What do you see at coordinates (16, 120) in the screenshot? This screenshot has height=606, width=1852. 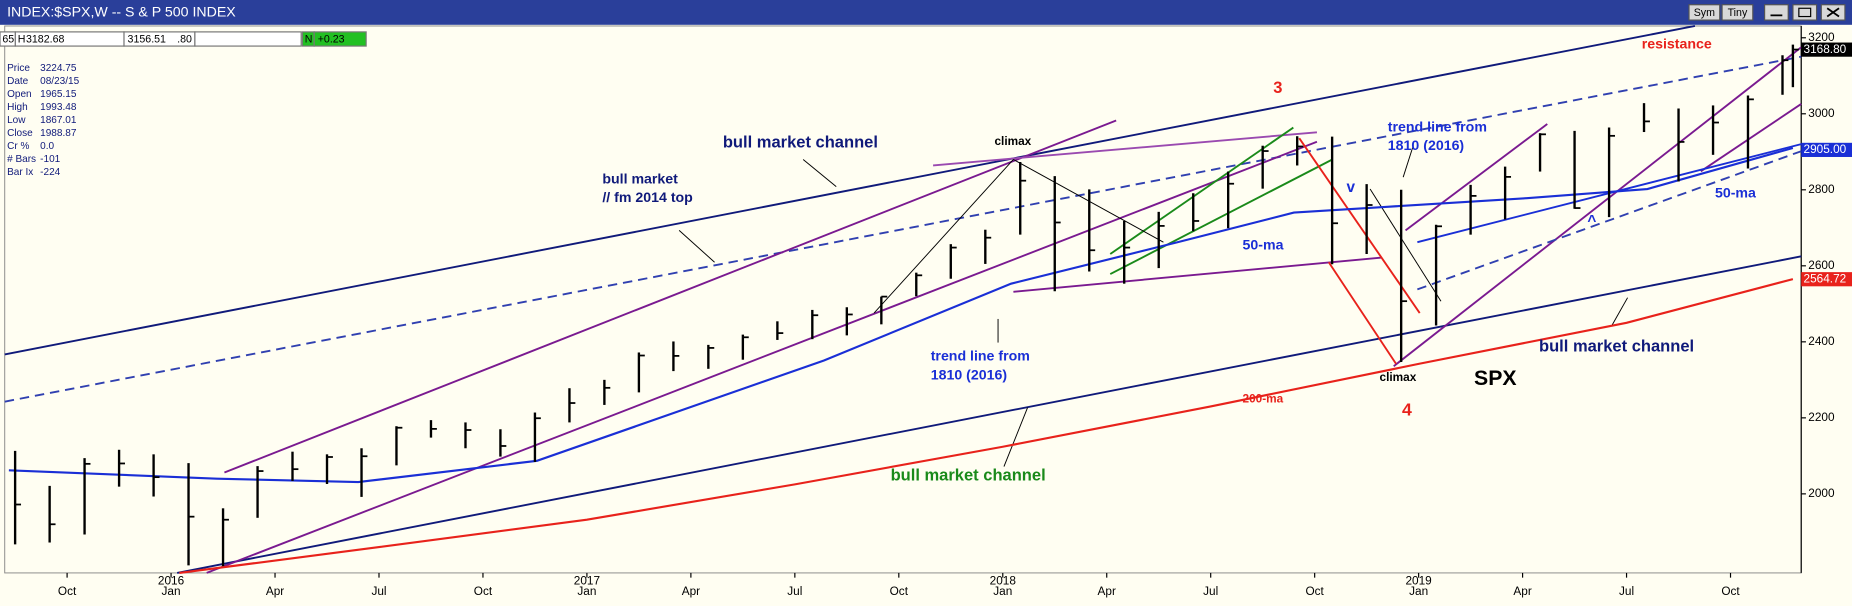 I see `info-label: Low` at bounding box center [16, 120].